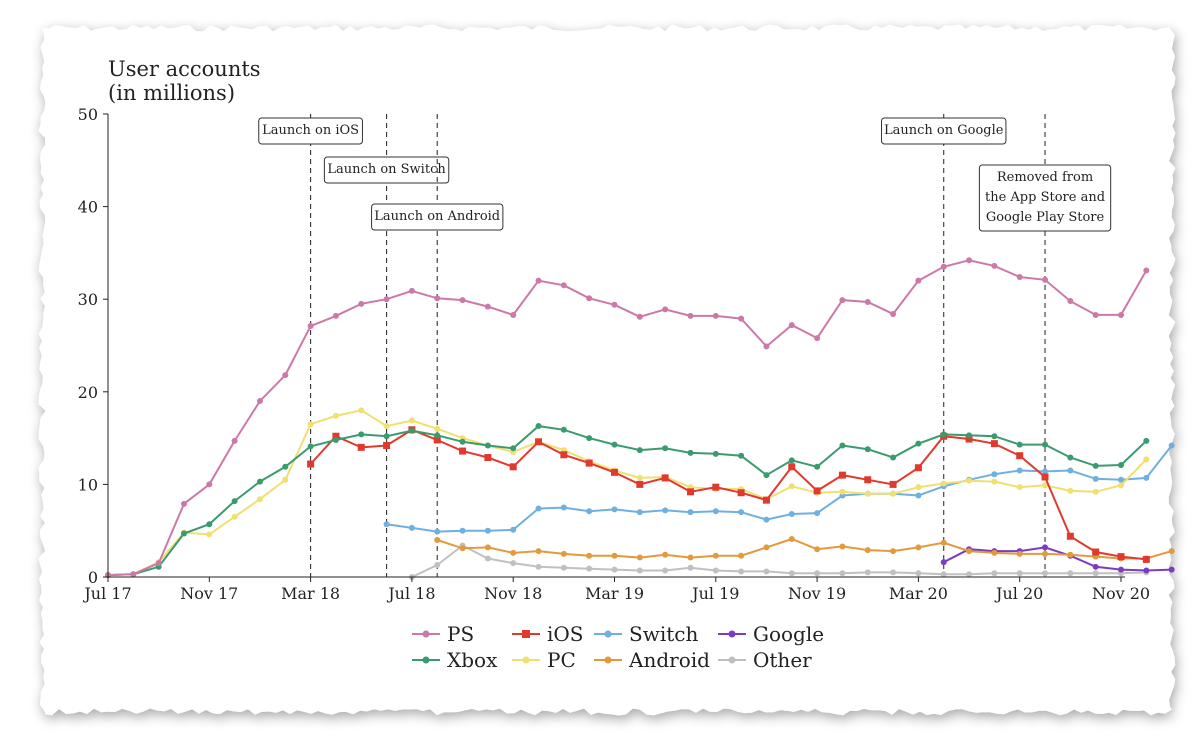  I want to click on x-tick-label: Nov 17, so click(209, 593).